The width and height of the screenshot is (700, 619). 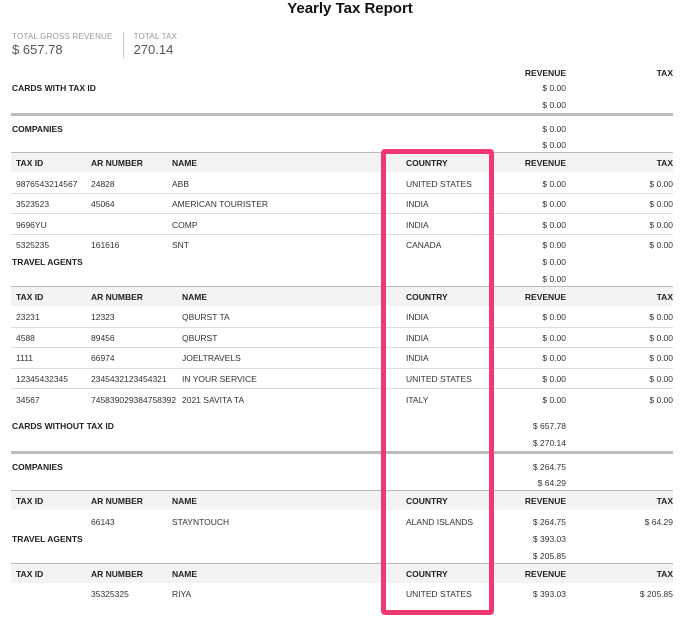 What do you see at coordinates (155, 45) in the screenshot?
I see `total-tax: TOTAL TAX 270.14` at bounding box center [155, 45].